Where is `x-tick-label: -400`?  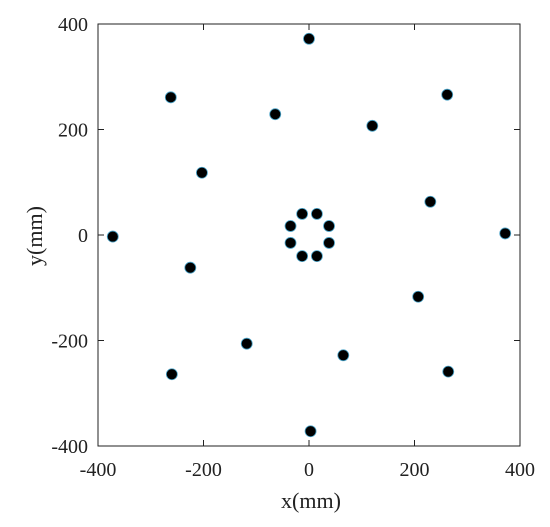
x-tick-label: -400 is located at coordinates (98, 470).